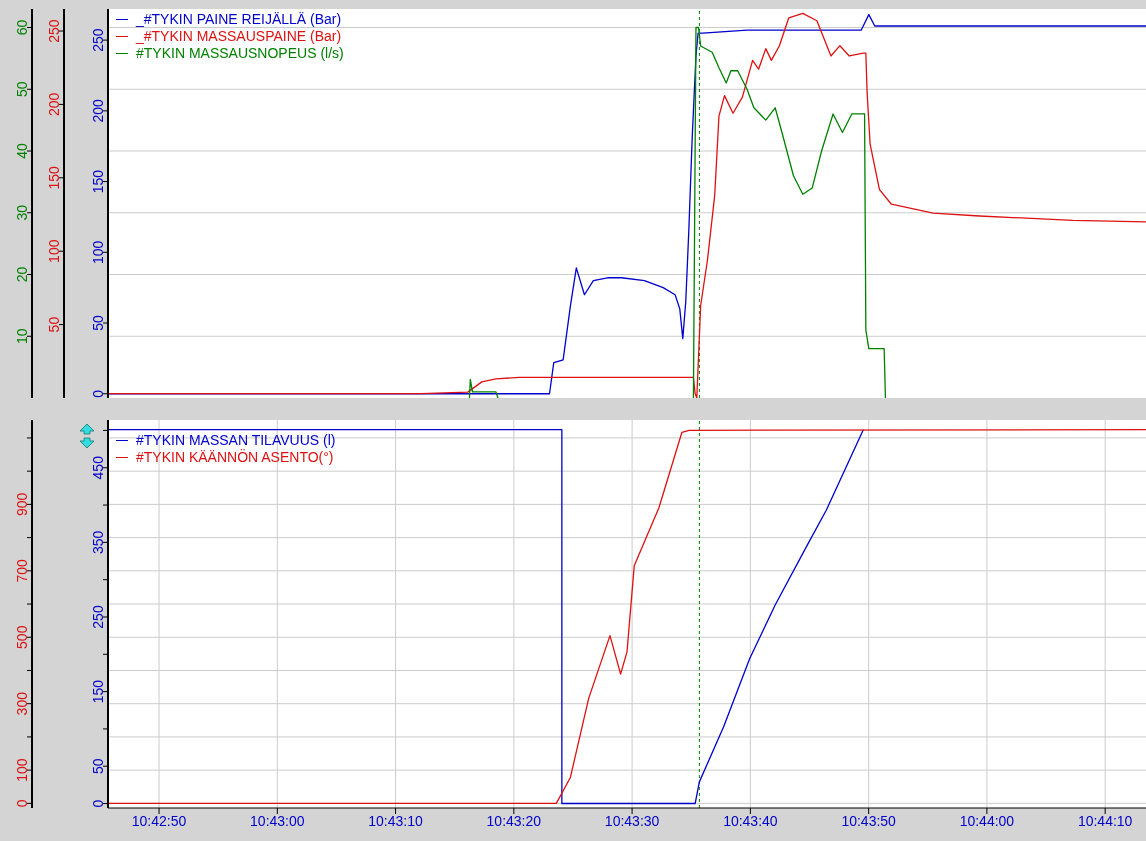  Describe the element at coordinates (240, 53) in the screenshot. I see `legend-label: #TYKIN MASSAUSNOPEUS (l/s)` at that location.